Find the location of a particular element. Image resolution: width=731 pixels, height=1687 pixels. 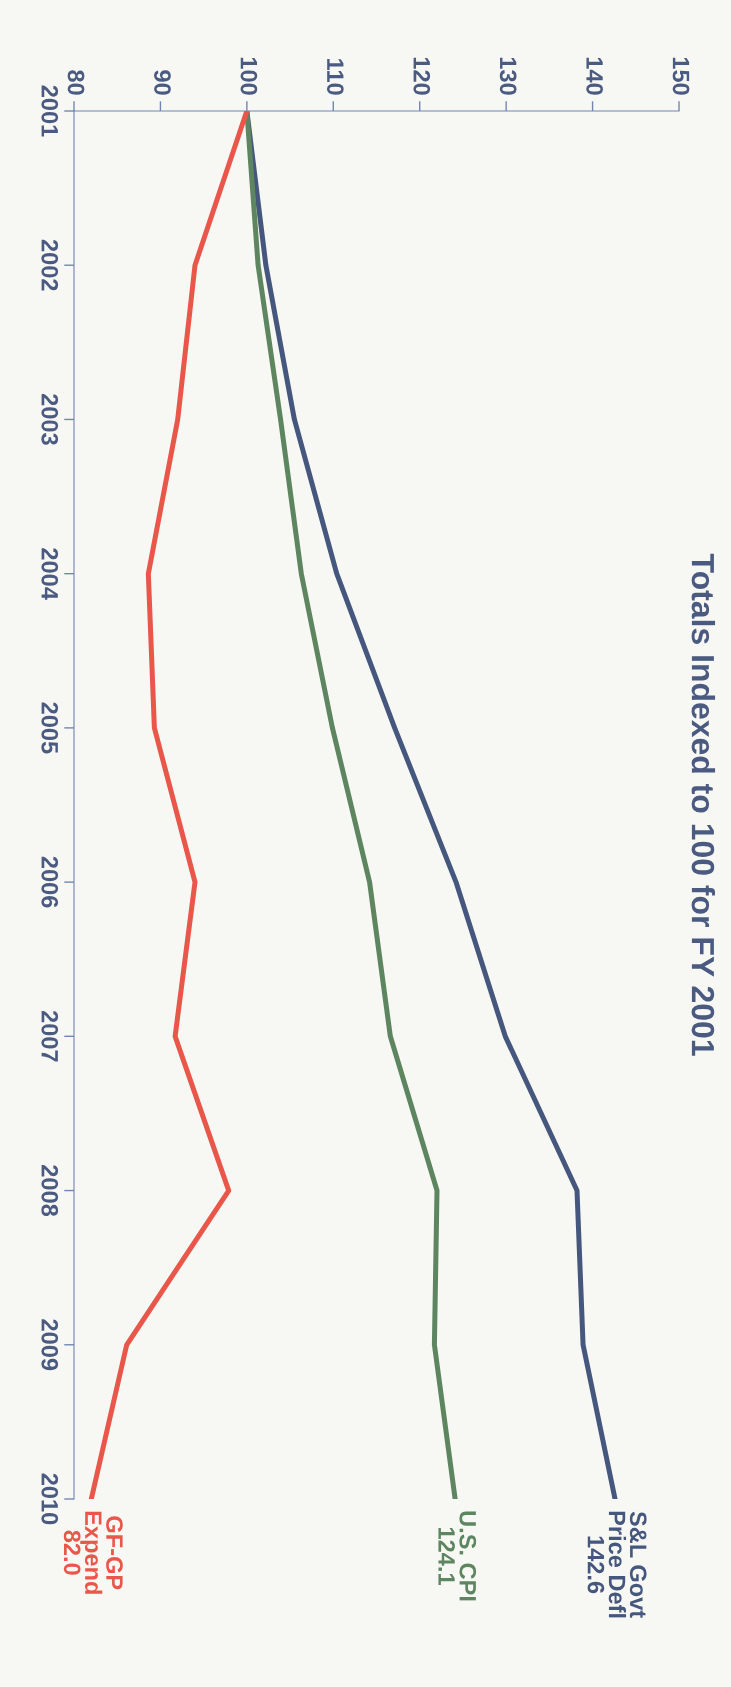

y-tick-label: 2002 is located at coordinates (50, 265).